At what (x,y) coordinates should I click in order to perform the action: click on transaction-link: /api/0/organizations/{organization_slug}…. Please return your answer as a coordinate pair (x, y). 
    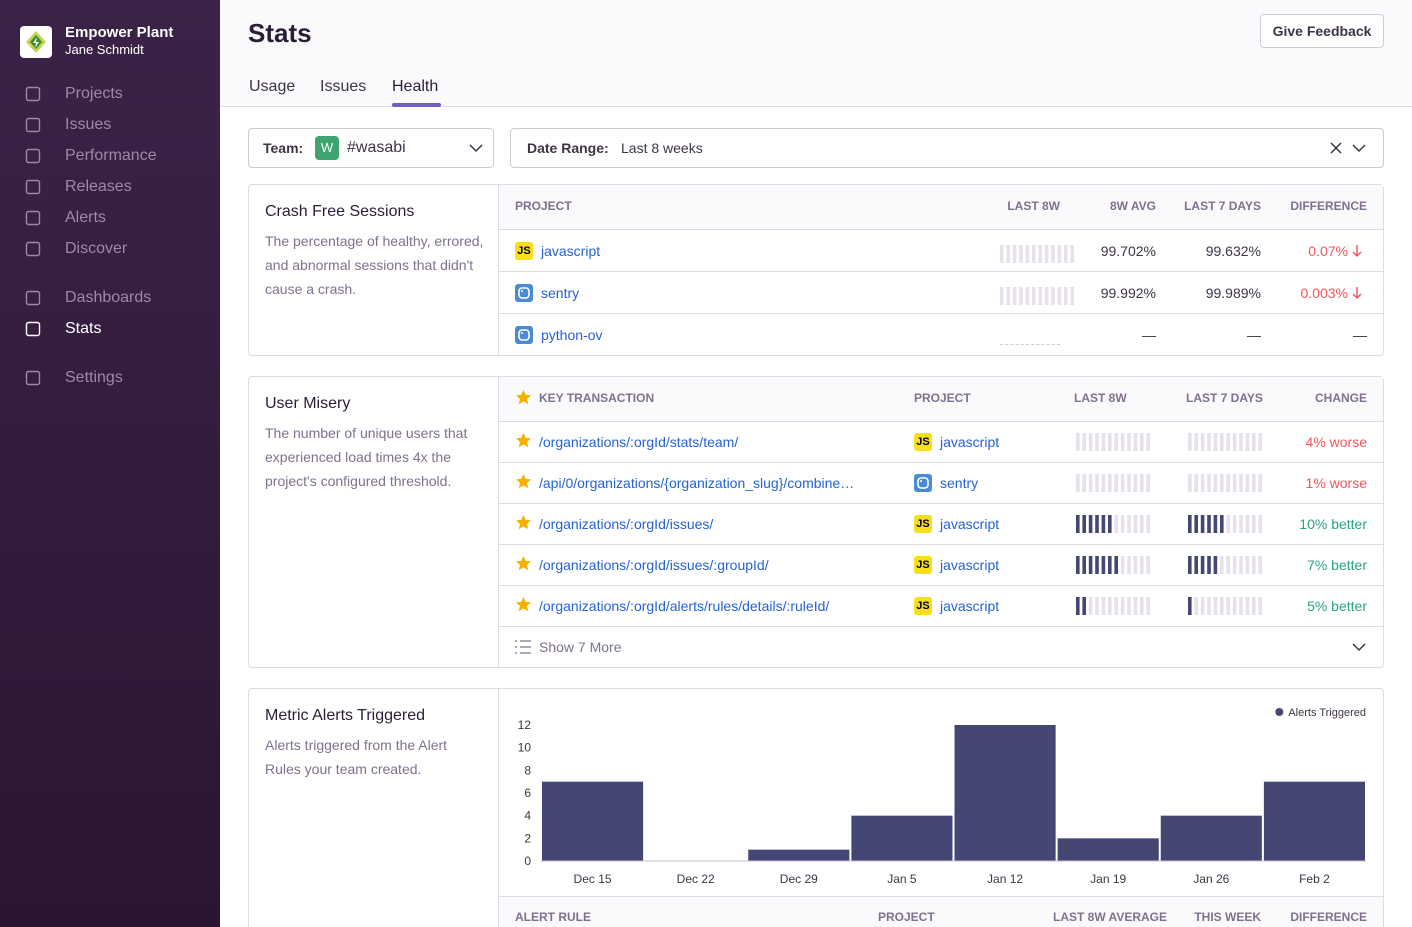
    Looking at the image, I should click on (697, 483).